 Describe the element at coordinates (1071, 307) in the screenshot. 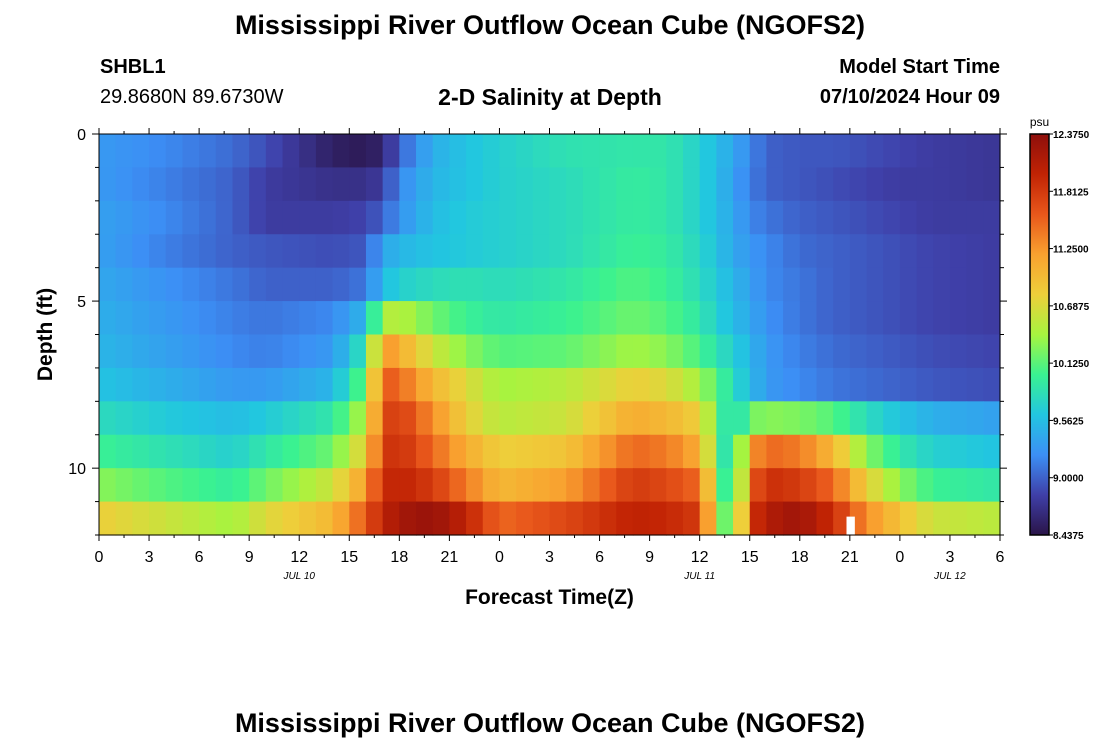

I see `colorbar-tick-label: 10.6875` at that location.